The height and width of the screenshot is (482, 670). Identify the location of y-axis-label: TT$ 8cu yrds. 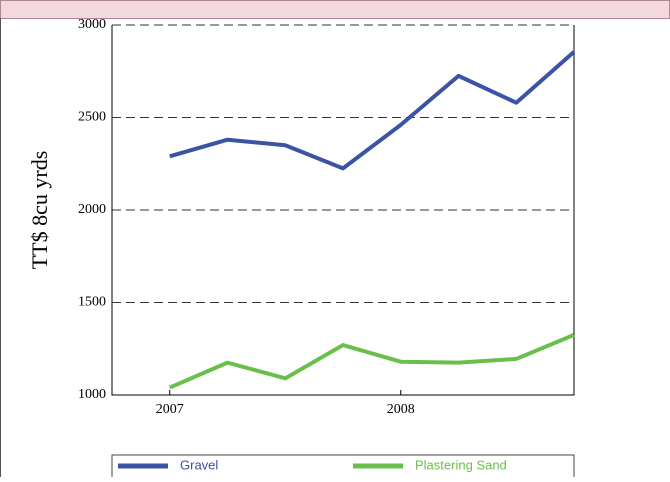
(39, 210).